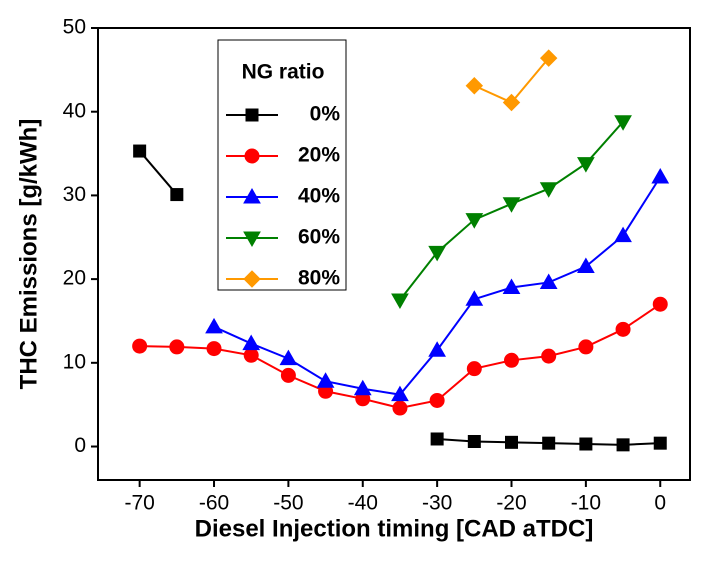 The image size is (725, 564). What do you see at coordinates (282, 165) in the screenshot?
I see `legend-box` at bounding box center [282, 165].